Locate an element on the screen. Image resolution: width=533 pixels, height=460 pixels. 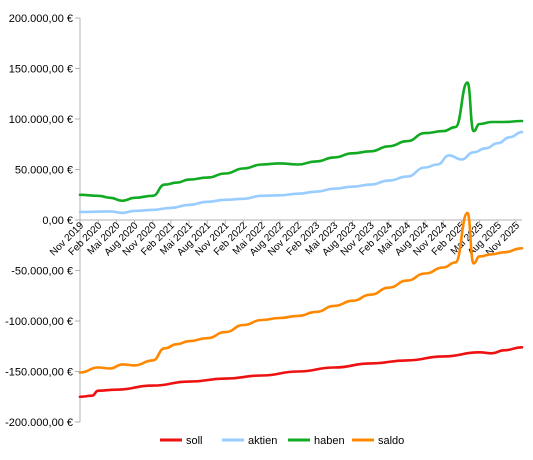
y-tick-label: 50.000,00 € is located at coordinates (44, 171).